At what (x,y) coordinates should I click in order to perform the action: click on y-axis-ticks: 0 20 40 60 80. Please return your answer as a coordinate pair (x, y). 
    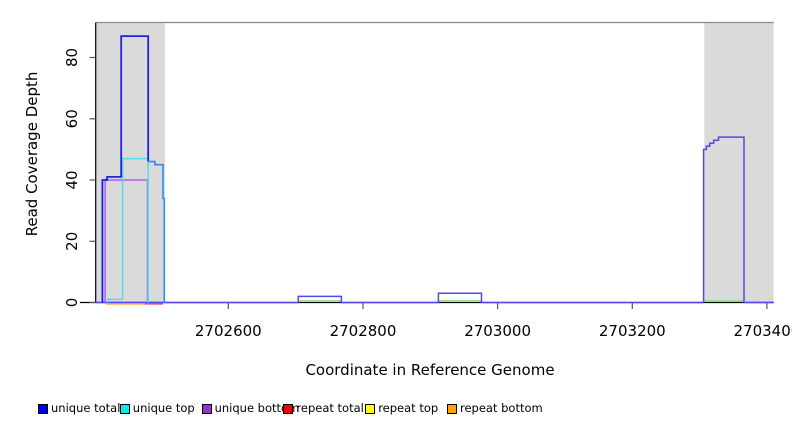
    Looking at the image, I should click on (79, 177).